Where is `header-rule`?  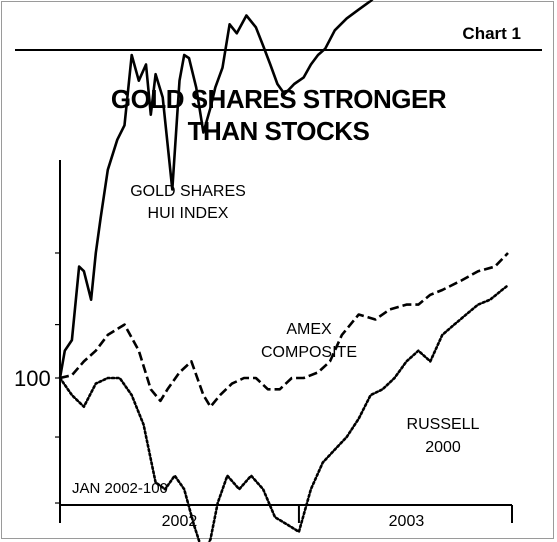
header-rule is located at coordinates (278, 50).